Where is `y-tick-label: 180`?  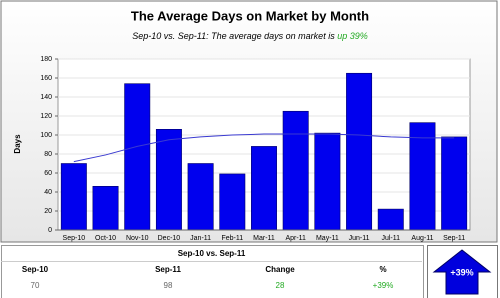
y-tick-label: 180 is located at coordinates (46, 59).